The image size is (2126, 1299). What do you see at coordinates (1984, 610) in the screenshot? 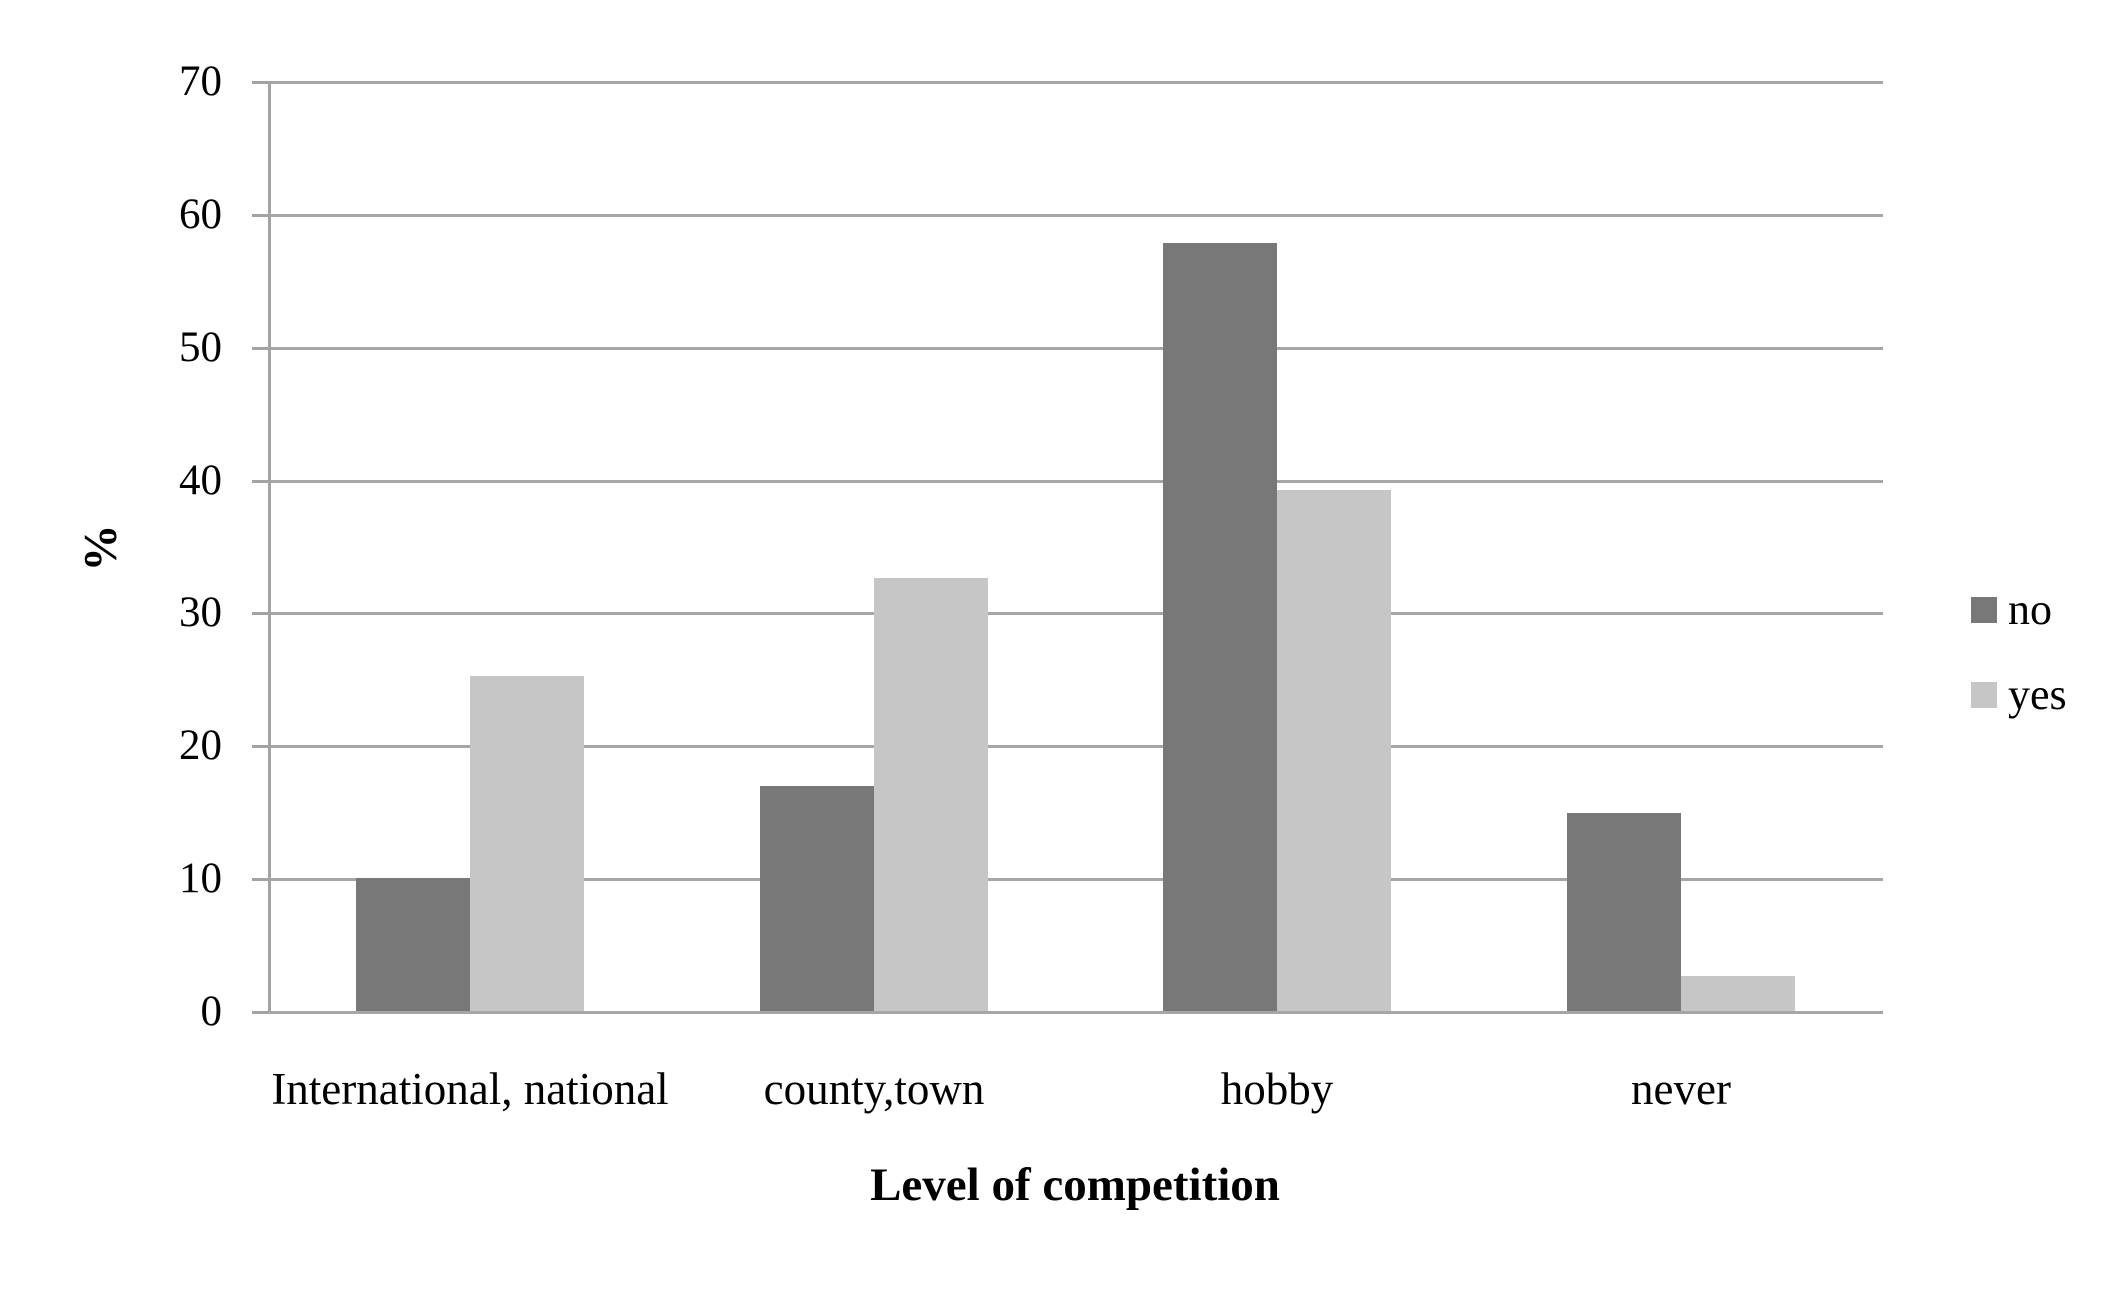
I see `legend-swatch-no` at bounding box center [1984, 610].